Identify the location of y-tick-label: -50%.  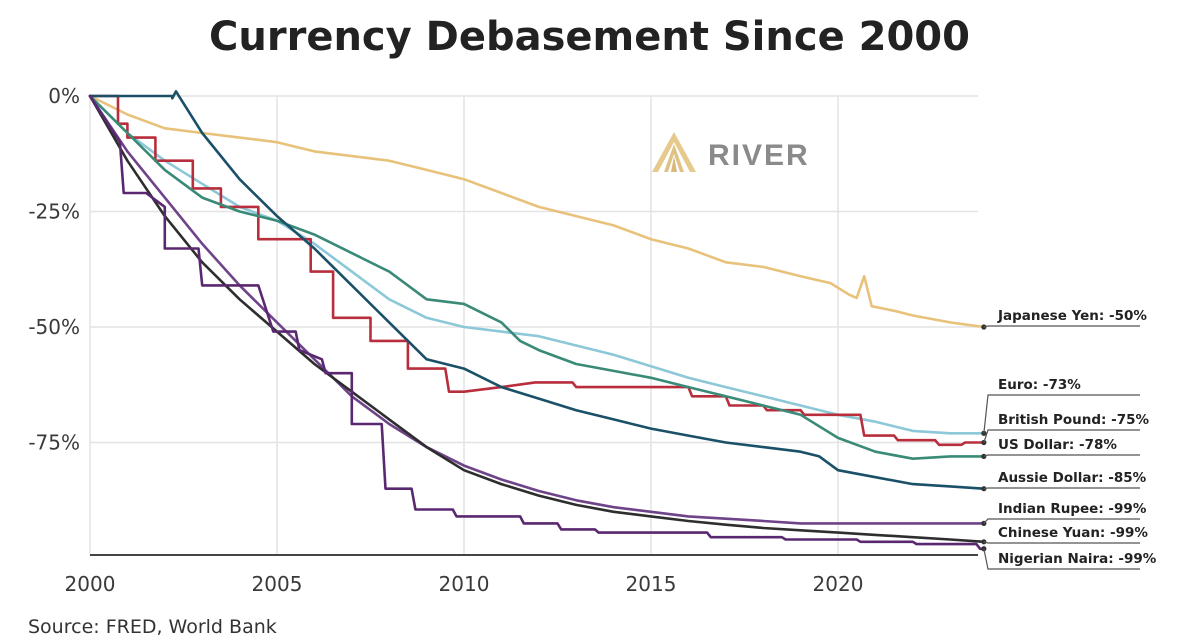
(54, 327).